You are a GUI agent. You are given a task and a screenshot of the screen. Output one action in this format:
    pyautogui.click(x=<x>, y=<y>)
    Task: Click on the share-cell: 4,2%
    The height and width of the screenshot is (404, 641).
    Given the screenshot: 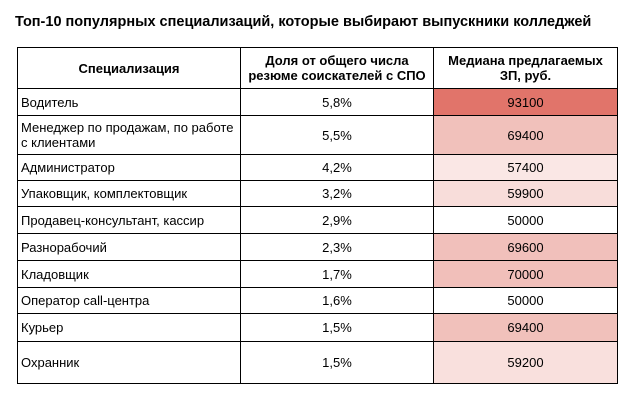 What is the action you would take?
    pyautogui.click(x=337, y=167)
    